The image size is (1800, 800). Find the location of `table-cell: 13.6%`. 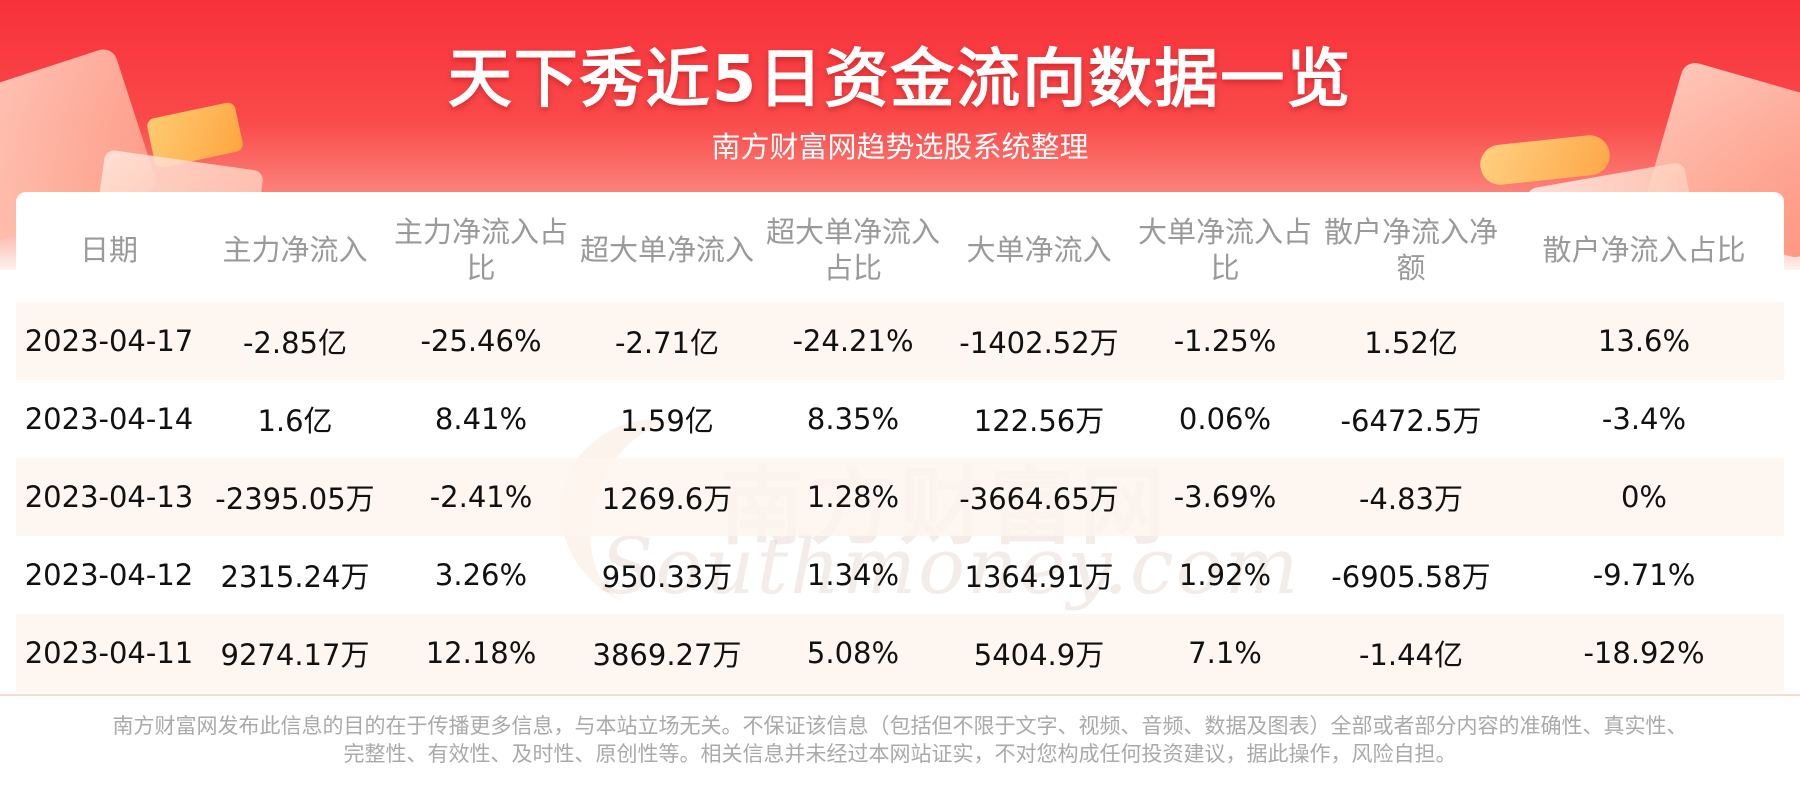

table-cell: 13.6% is located at coordinates (1644, 341).